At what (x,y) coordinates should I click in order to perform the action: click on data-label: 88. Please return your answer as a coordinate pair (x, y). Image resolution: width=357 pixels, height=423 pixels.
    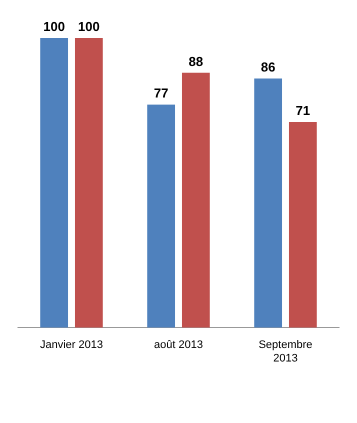
    Looking at the image, I should click on (196, 61).